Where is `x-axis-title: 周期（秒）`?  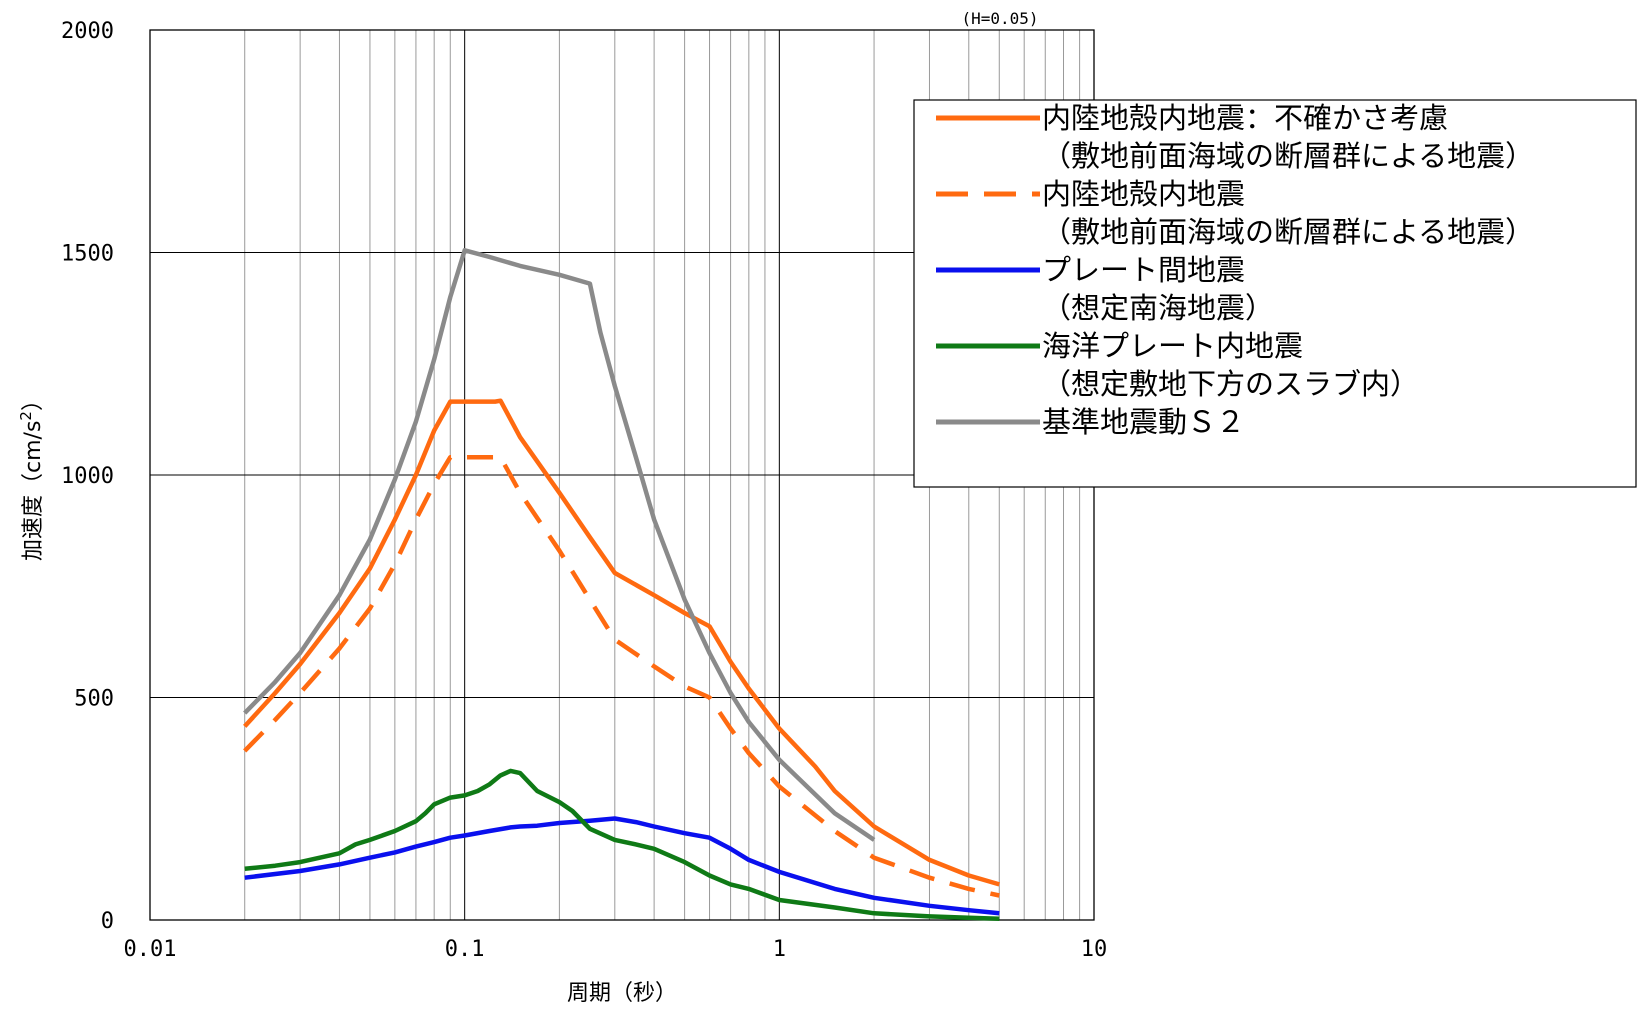
x-axis-title: 周期（秒） is located at coordinates (622, 993).